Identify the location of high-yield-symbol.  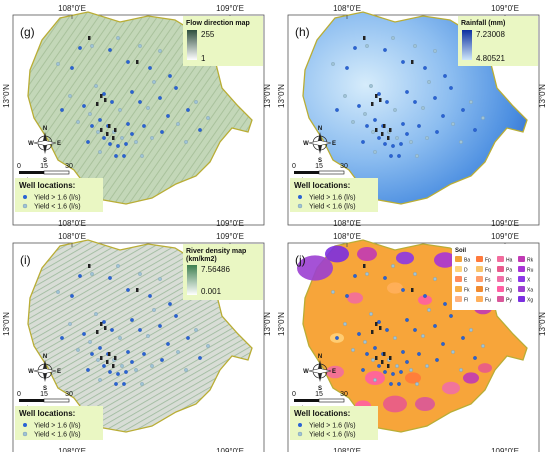
(300, 425).